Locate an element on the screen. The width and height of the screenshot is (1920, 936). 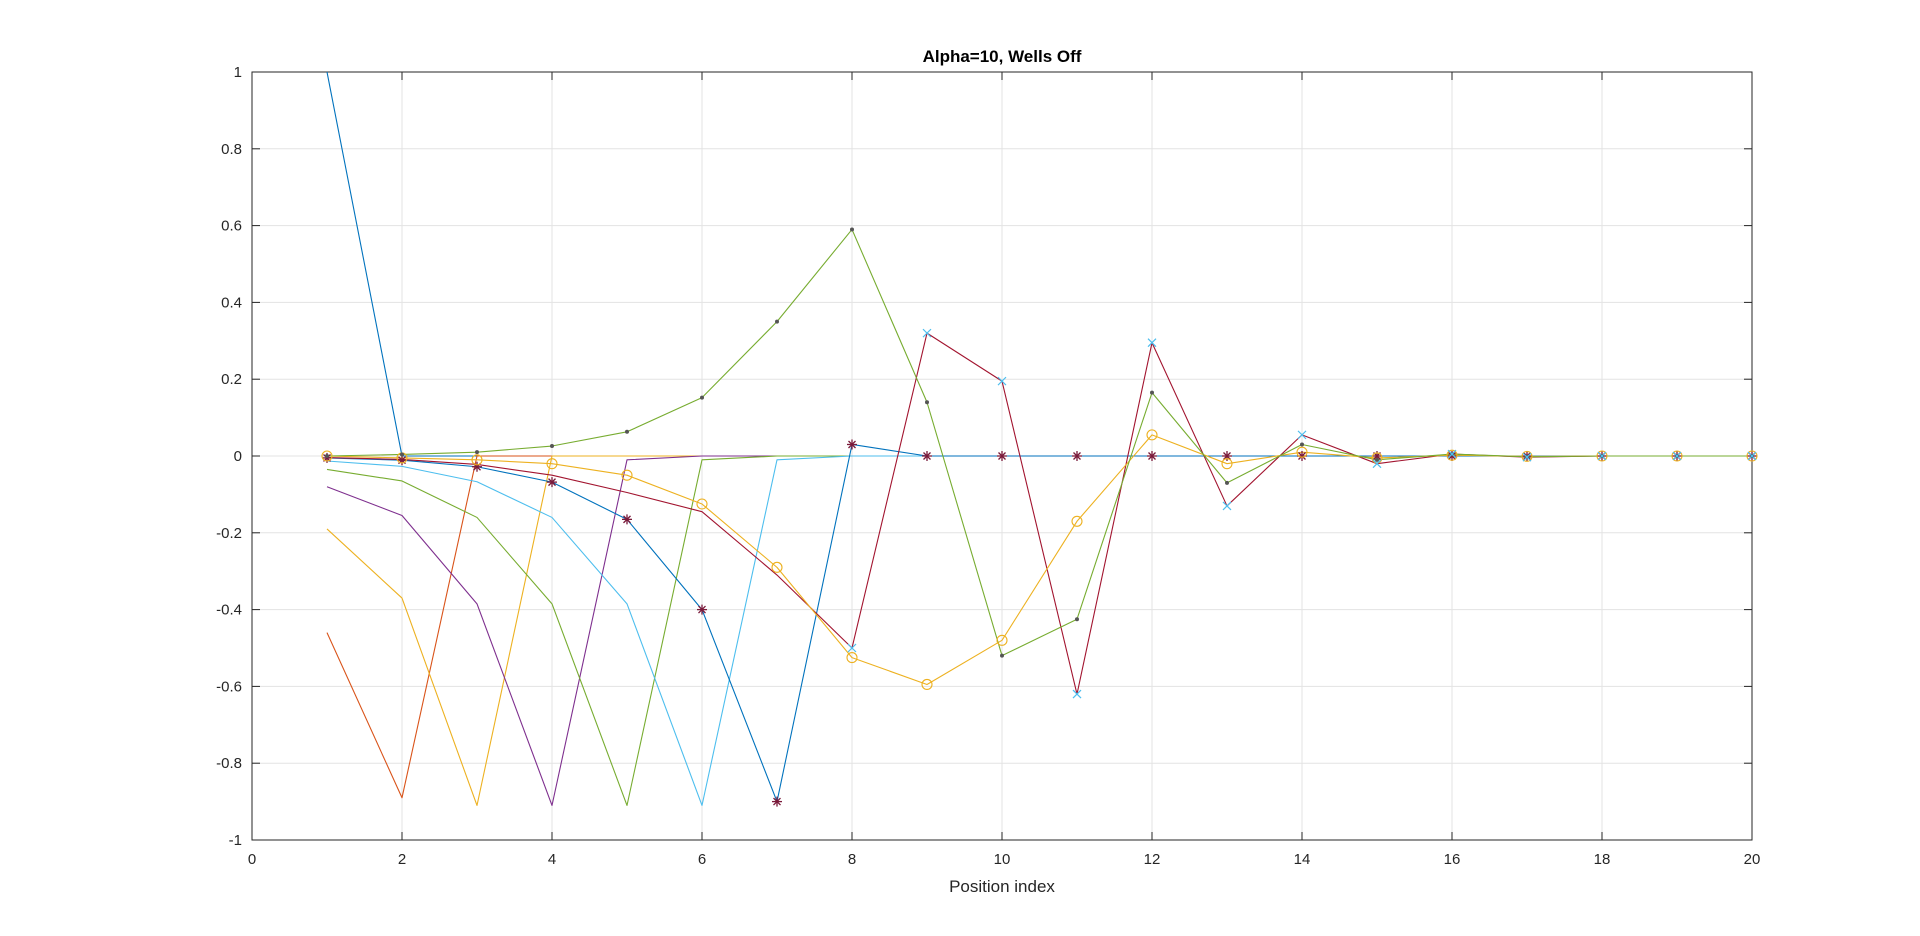
y-tick-label: 0.2 is located at coordinates (231, 379).